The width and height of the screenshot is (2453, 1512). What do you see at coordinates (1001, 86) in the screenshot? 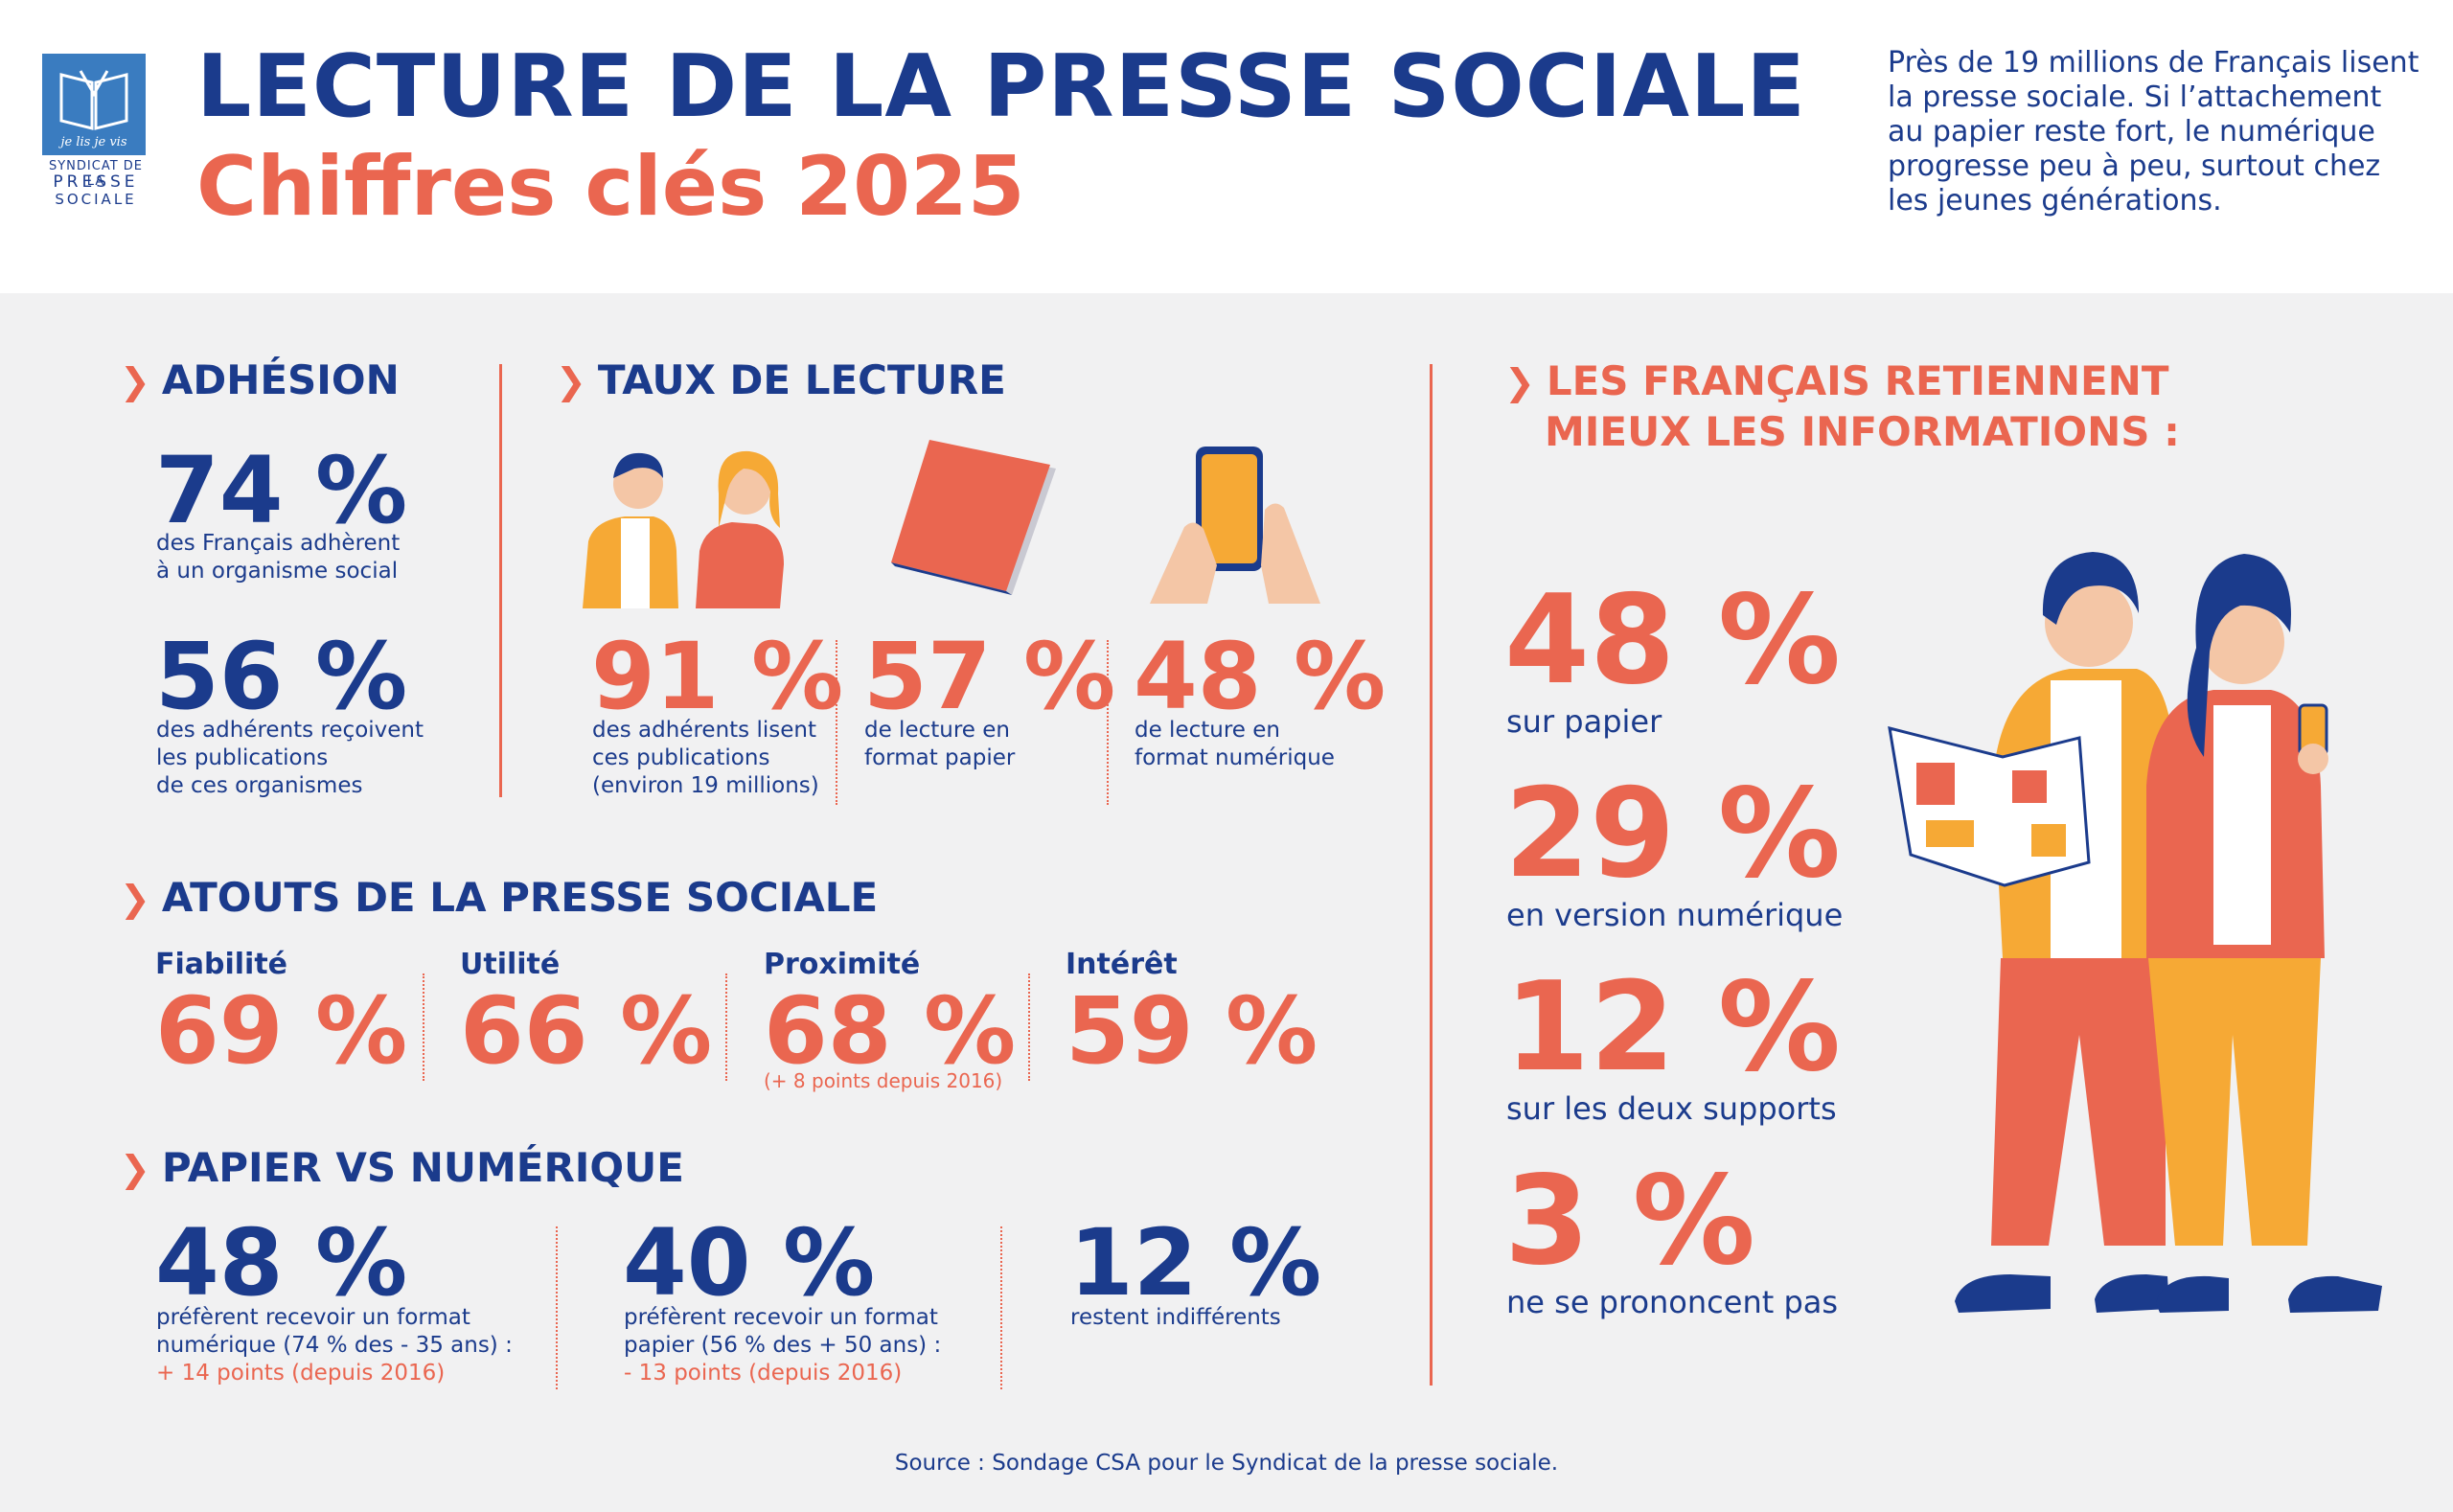
I see `page-title: LECTURE DE LA PRESSE SOCIALE` at bounding box center [1001, 86].